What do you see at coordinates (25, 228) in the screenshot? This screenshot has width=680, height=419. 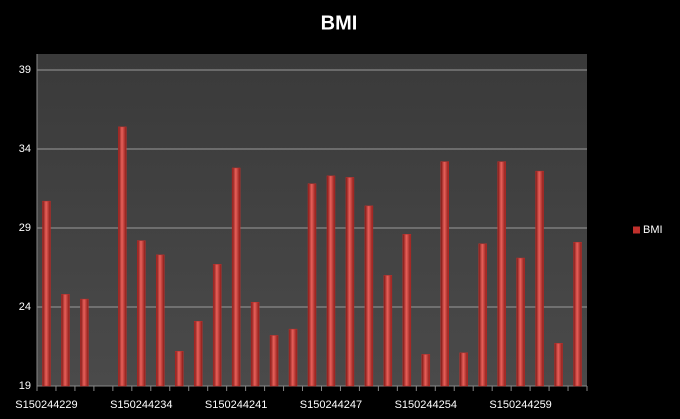 I see `y-tick-label: 29` at bounding box center [25, 228].